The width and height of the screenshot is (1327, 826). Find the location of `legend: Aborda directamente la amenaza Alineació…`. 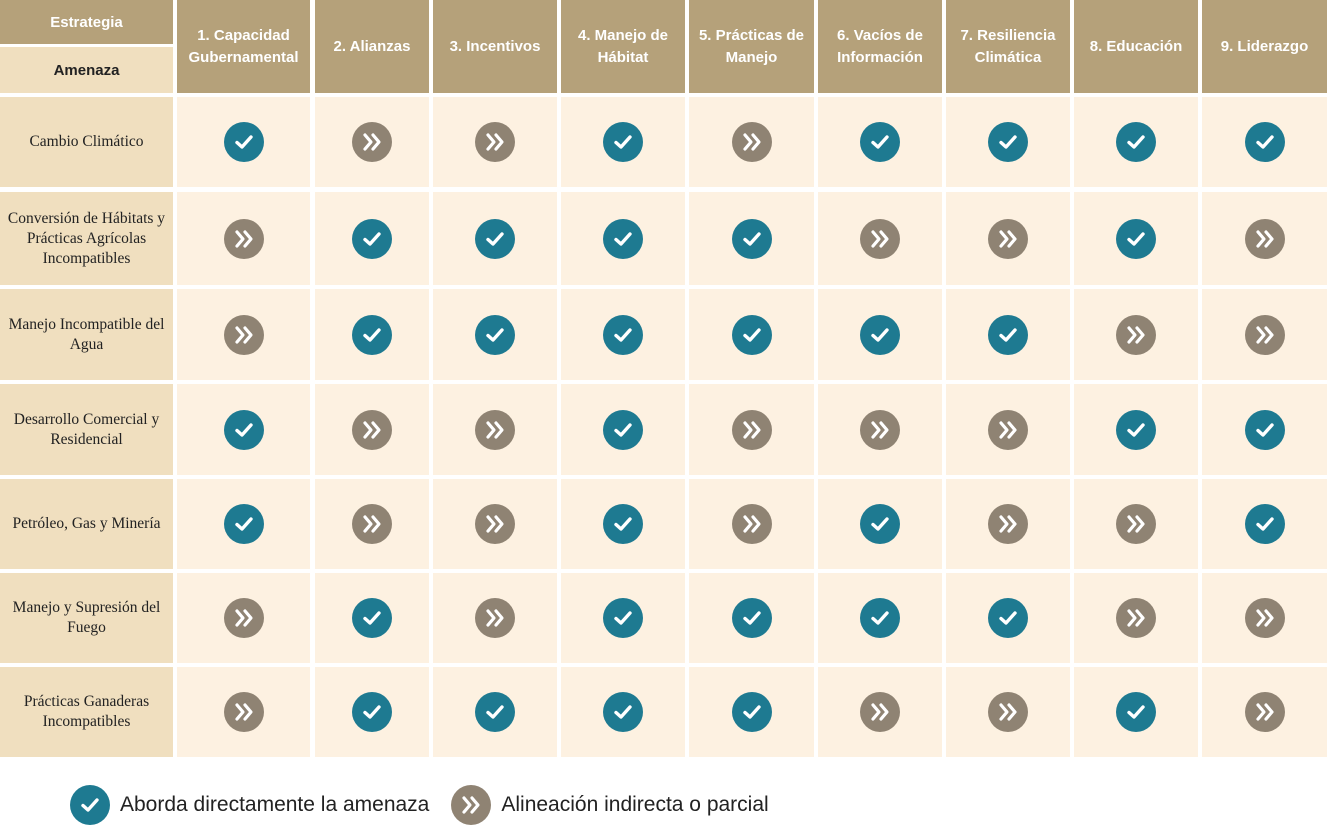

legend: Aborda directamente la amenaza Alineació… is located at coordinates (430, 805).